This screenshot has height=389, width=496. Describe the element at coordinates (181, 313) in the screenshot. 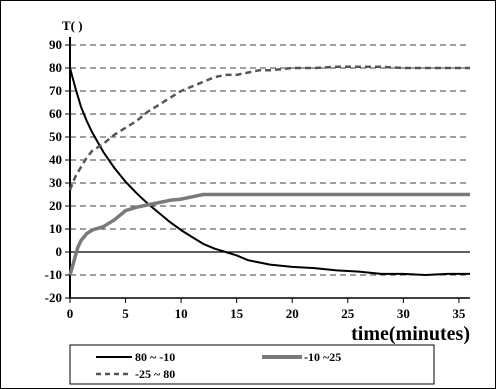

I see `x-tick-label: 10` at that location.